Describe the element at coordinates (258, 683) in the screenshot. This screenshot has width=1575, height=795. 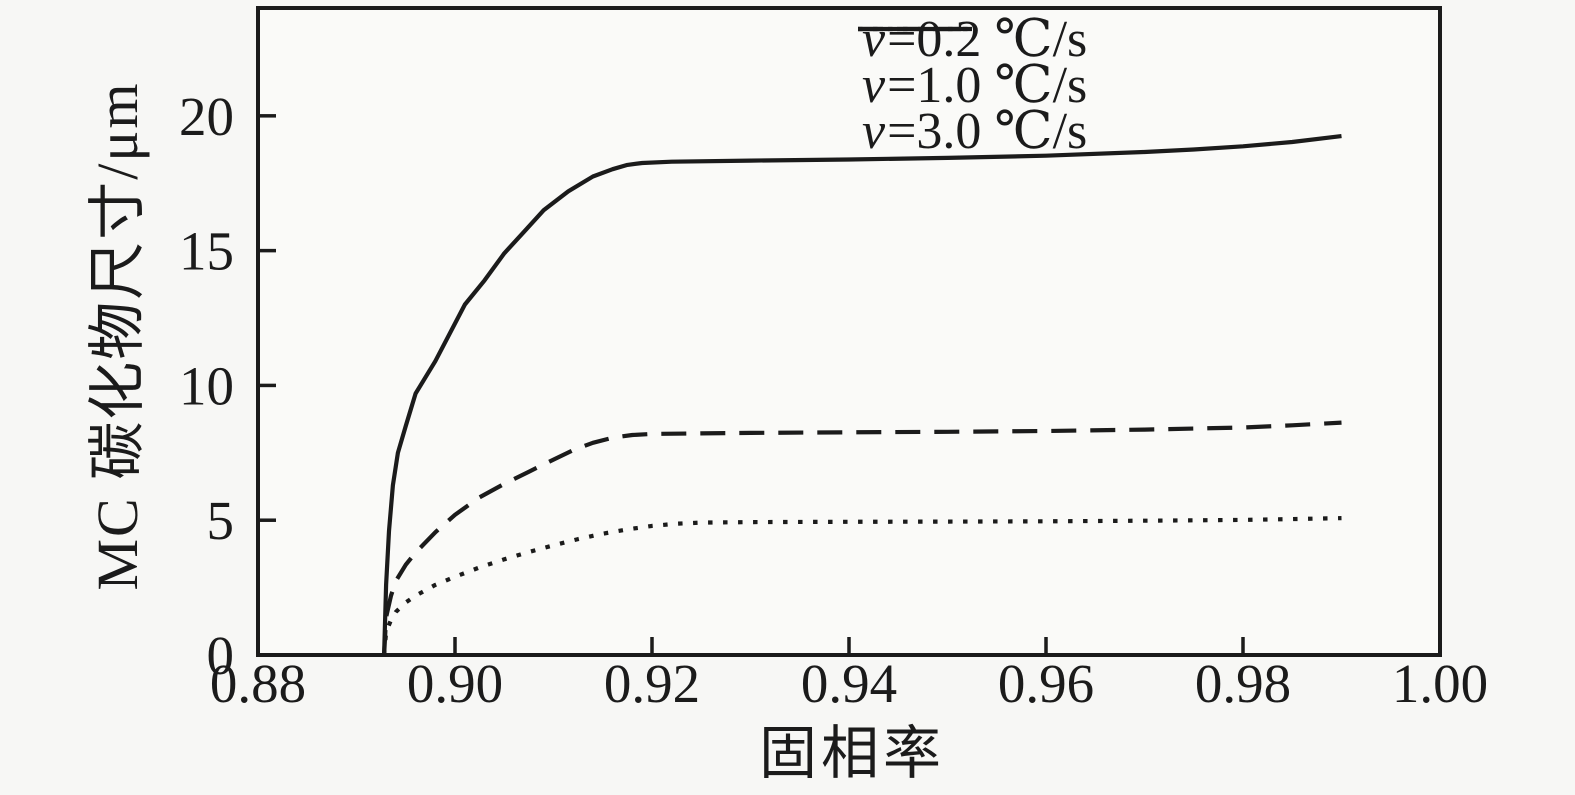
I see `x-tick-label: 0.88` at that location.